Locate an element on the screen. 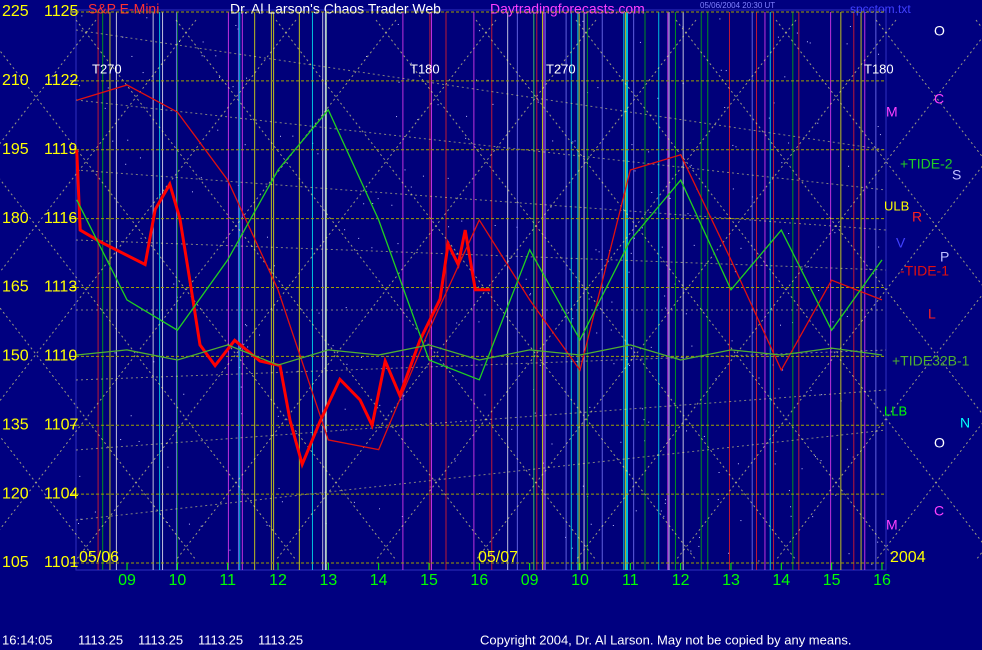  planet-label: C is located at coordinates (939, 99).